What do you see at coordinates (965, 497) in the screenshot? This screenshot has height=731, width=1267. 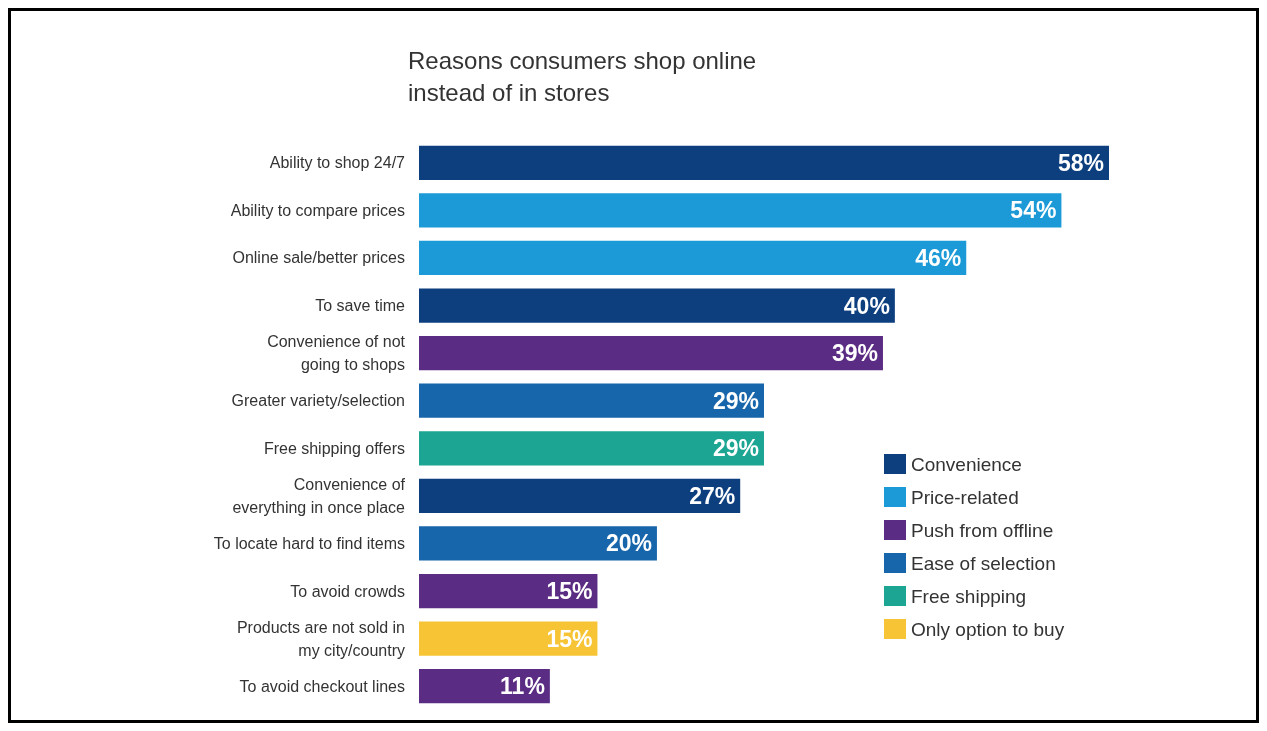 I see `legend-label: Price-related` at bounding box center [965, 497].